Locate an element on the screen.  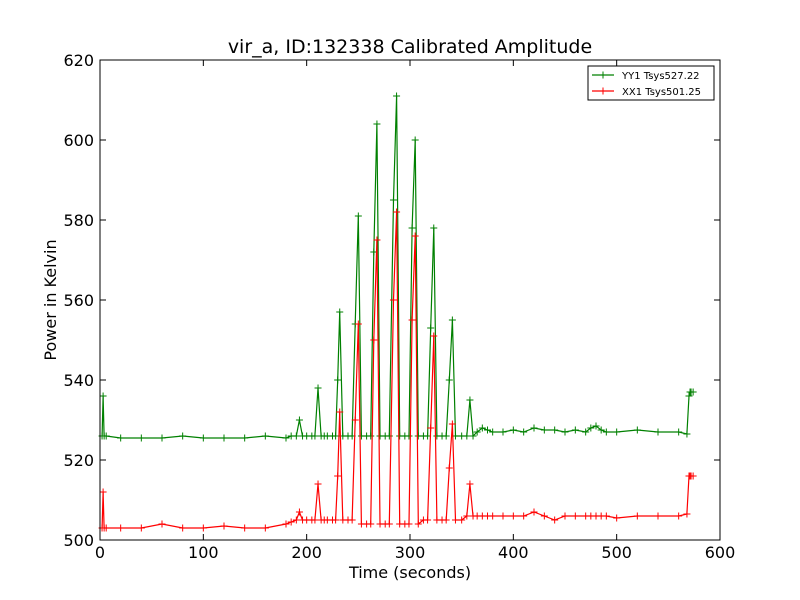
x-tick-label: 500 is located at coordinates (616, 552).